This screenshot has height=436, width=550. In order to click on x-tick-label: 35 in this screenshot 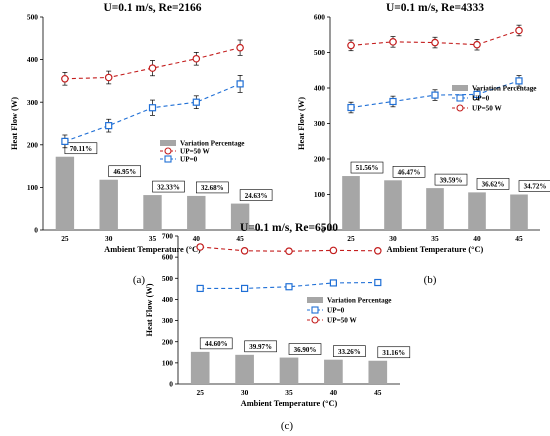, I will do `click(289, 392)`.